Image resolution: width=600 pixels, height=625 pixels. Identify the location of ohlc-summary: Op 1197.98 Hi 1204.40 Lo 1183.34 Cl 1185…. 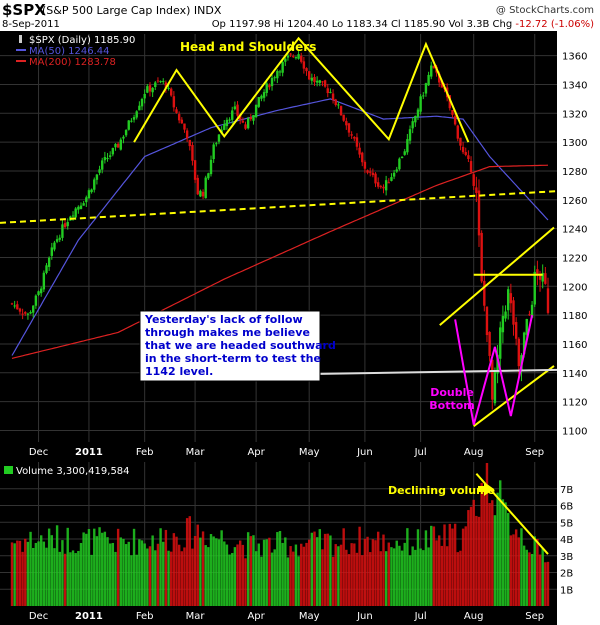
(402, 24).